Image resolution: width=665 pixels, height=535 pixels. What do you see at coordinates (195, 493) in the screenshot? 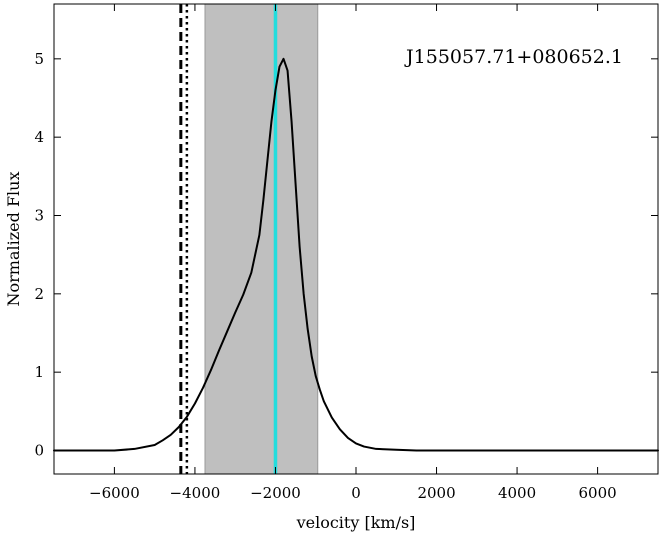
I see `x-tick-label: −4000` at bounding box center [195, 493].